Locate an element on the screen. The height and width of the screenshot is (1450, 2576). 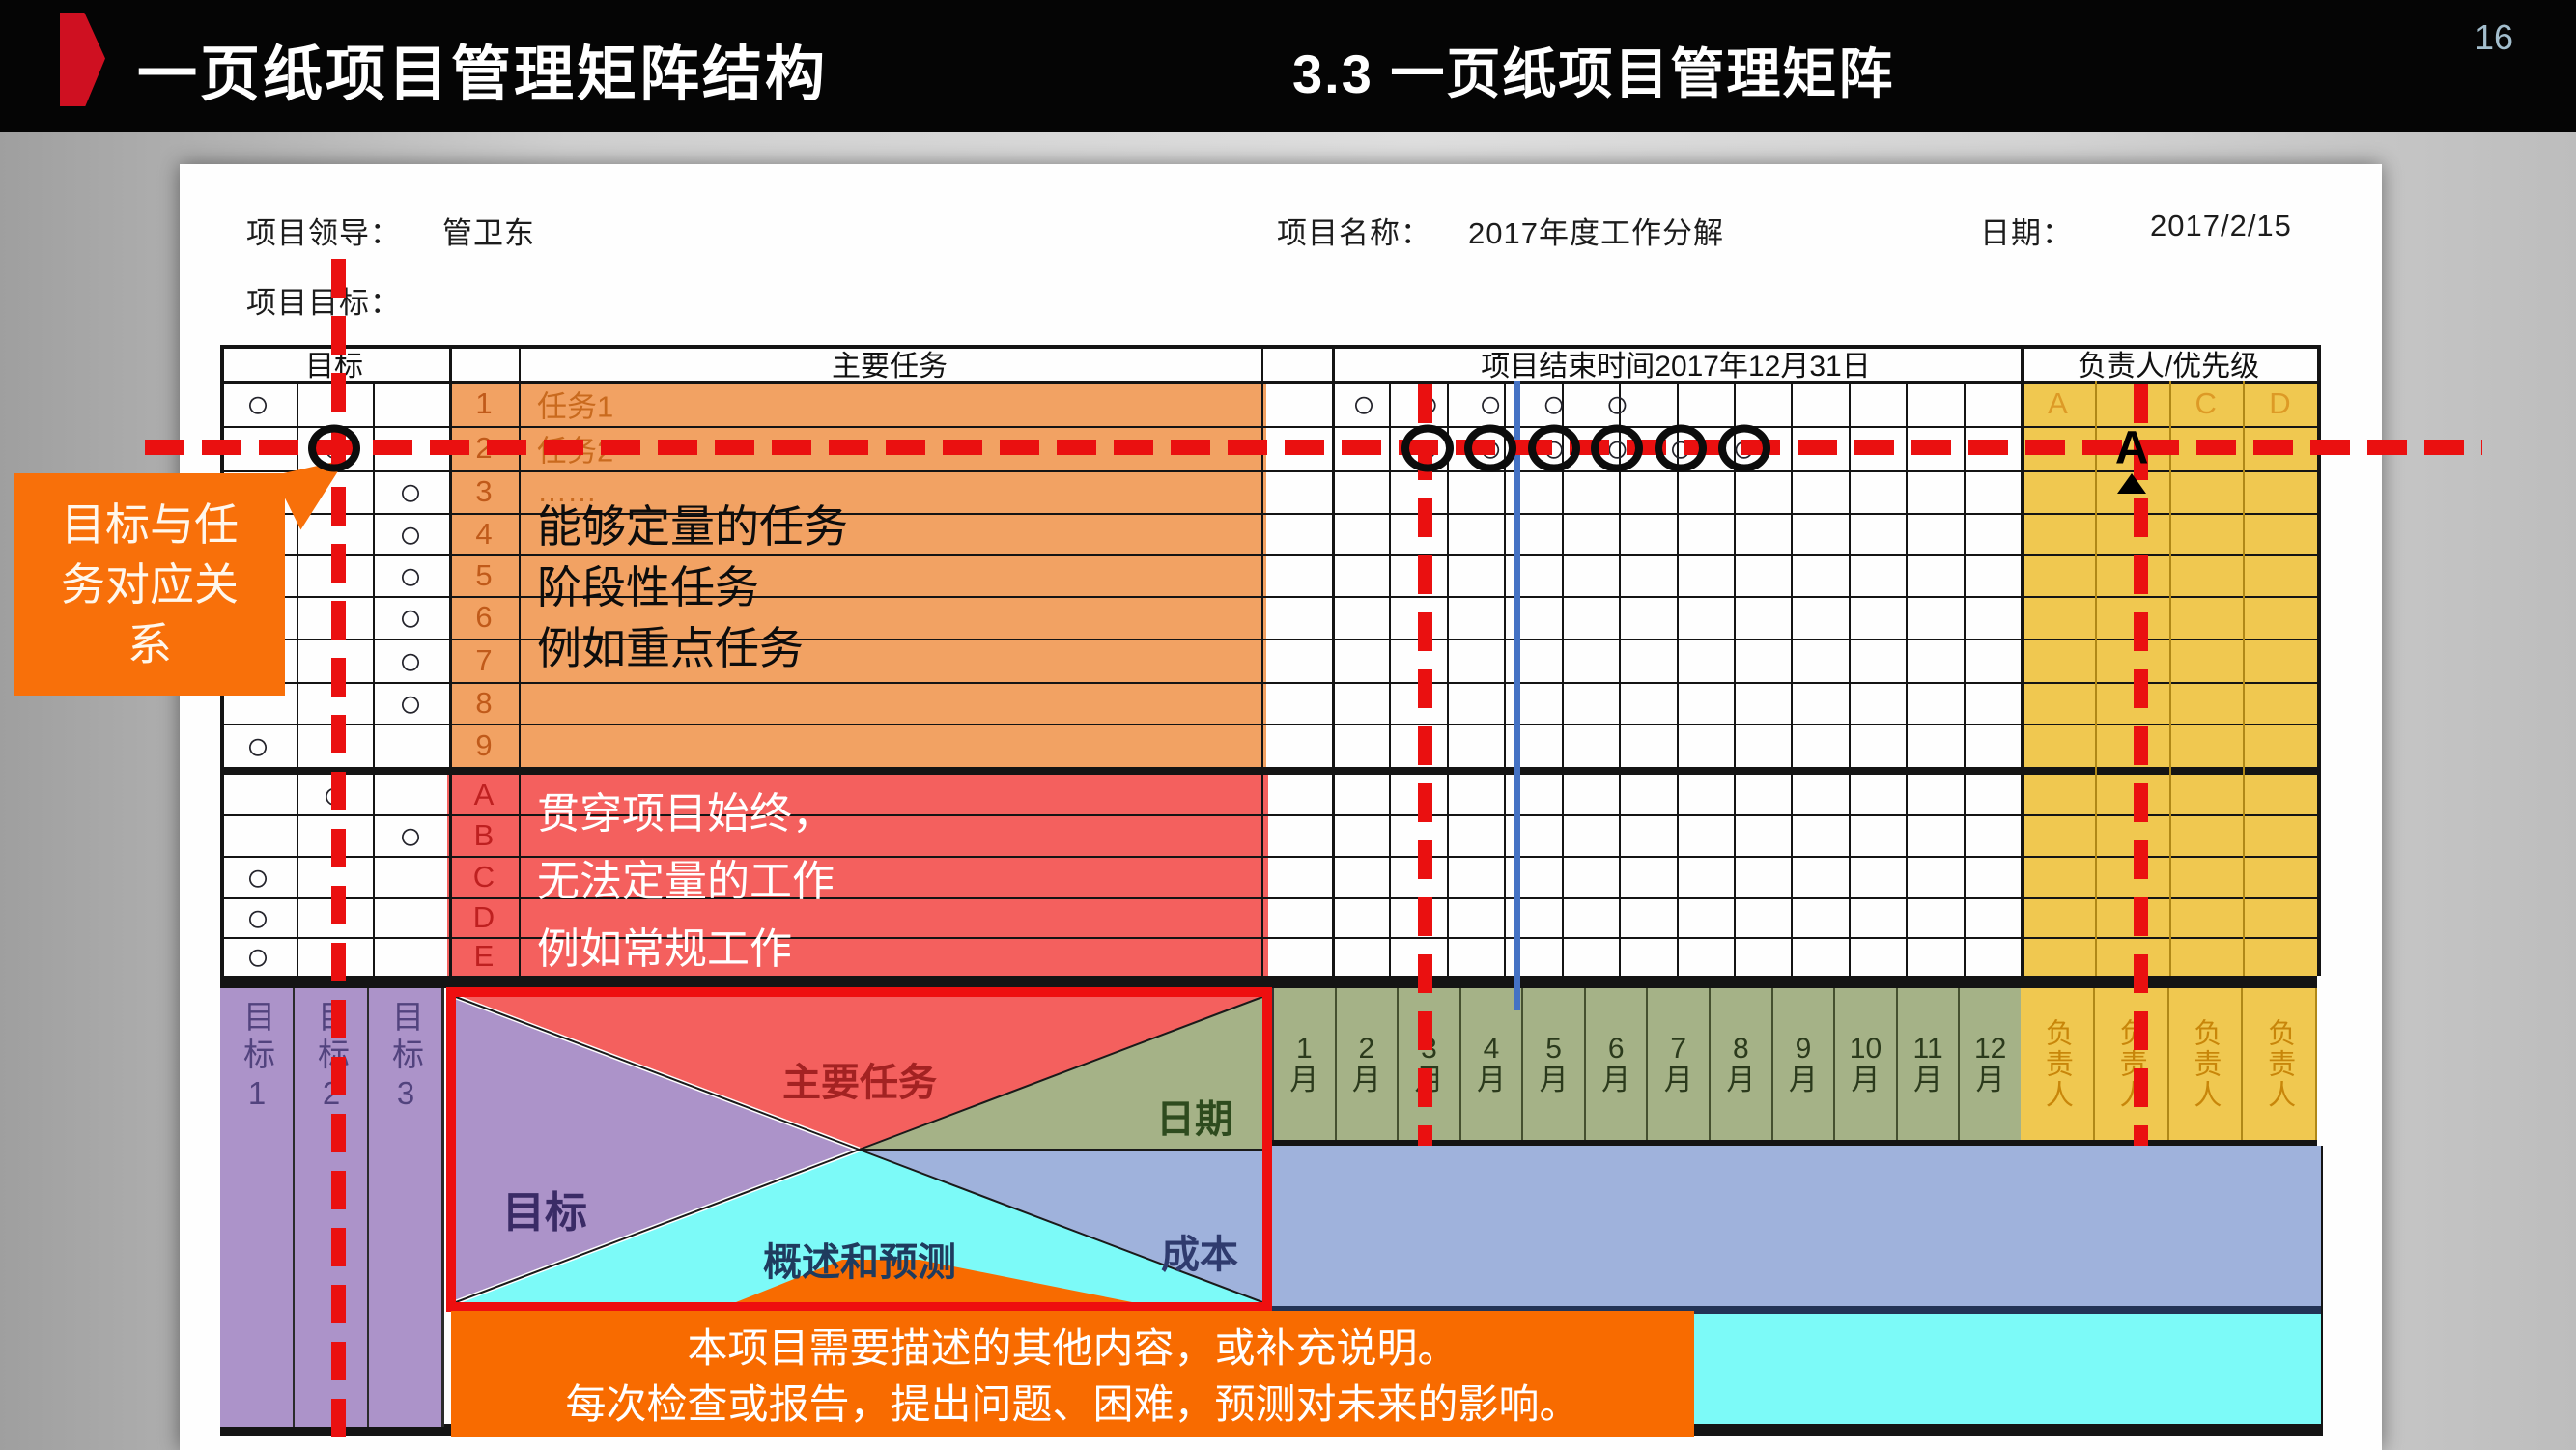
diagram-goal-label: 目标 is located at coordinates (544, 1213).